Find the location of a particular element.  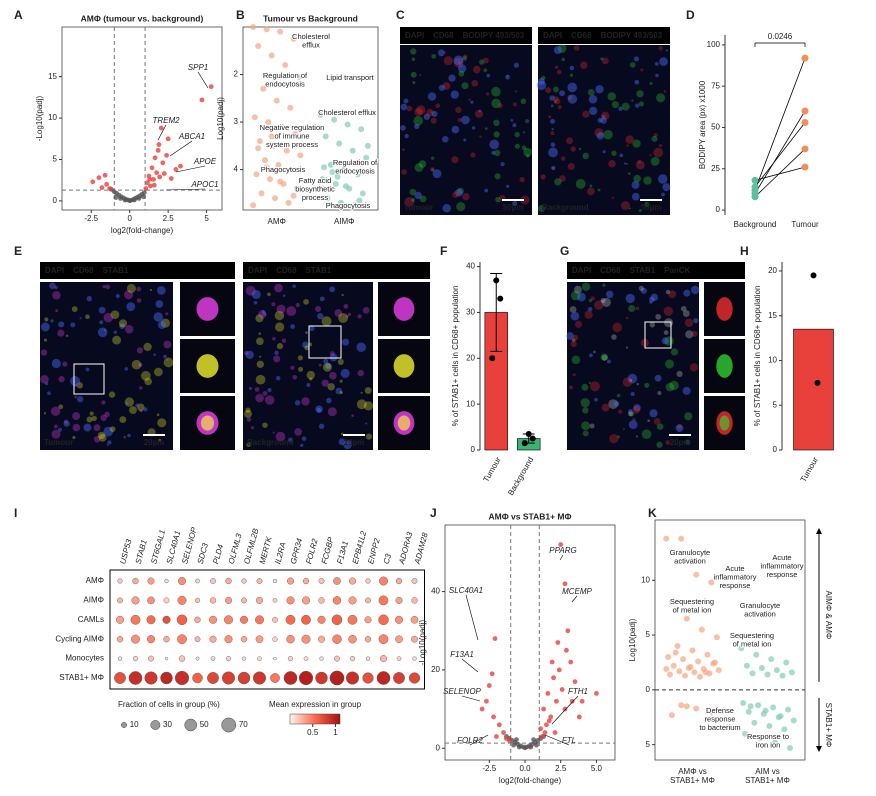

panel-letter: J is located at coordinates (433, 513).